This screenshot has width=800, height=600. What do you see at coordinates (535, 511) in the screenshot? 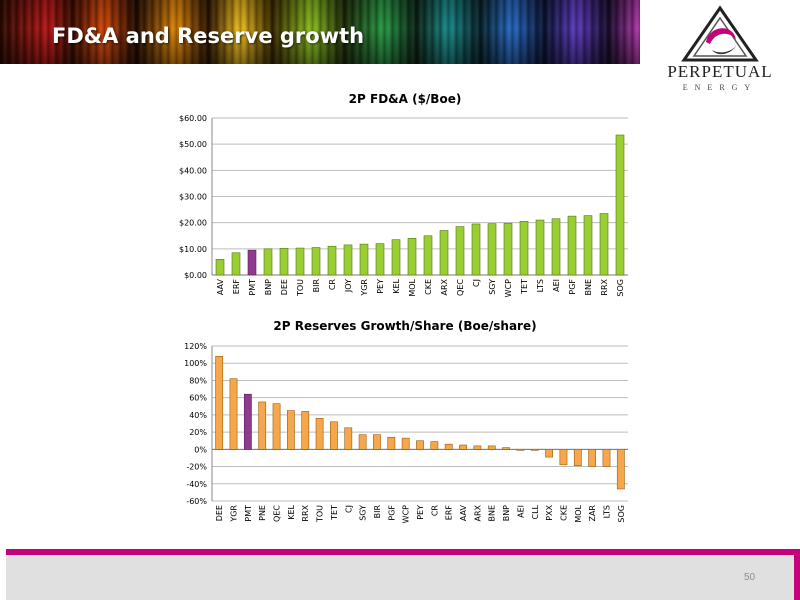
I see `reserves-chart-x-label-cll: CLL` at bounding box center [535, 511].